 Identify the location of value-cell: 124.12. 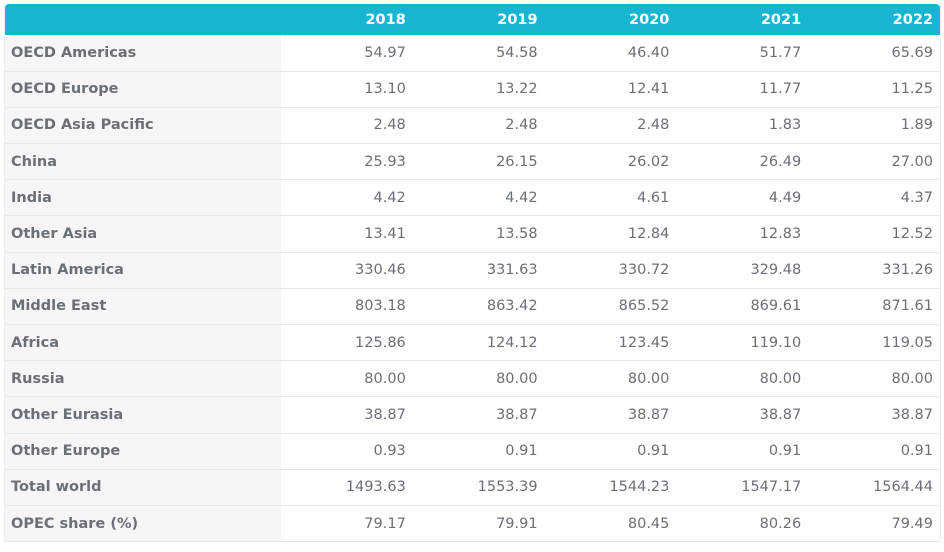
(512, 342).